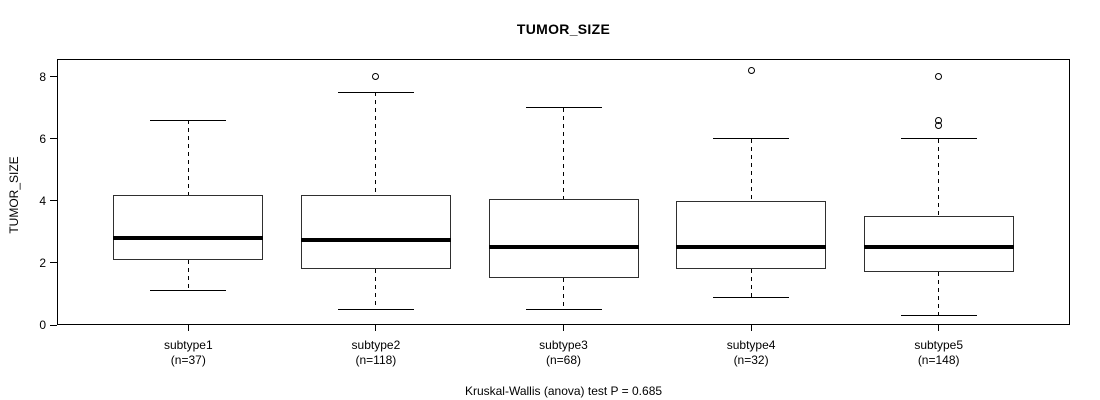  Describe the element at coordinates (563, 360) in the screenshot. I see `group-count: (n=68)` at that location.